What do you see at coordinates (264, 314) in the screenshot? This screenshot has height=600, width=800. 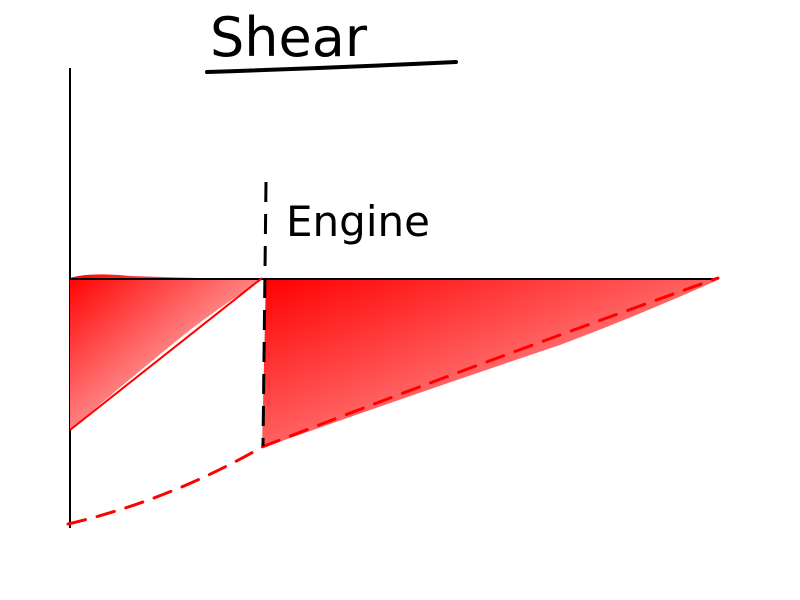 I see `engine-marker-line` at bounding box center [264, 314].